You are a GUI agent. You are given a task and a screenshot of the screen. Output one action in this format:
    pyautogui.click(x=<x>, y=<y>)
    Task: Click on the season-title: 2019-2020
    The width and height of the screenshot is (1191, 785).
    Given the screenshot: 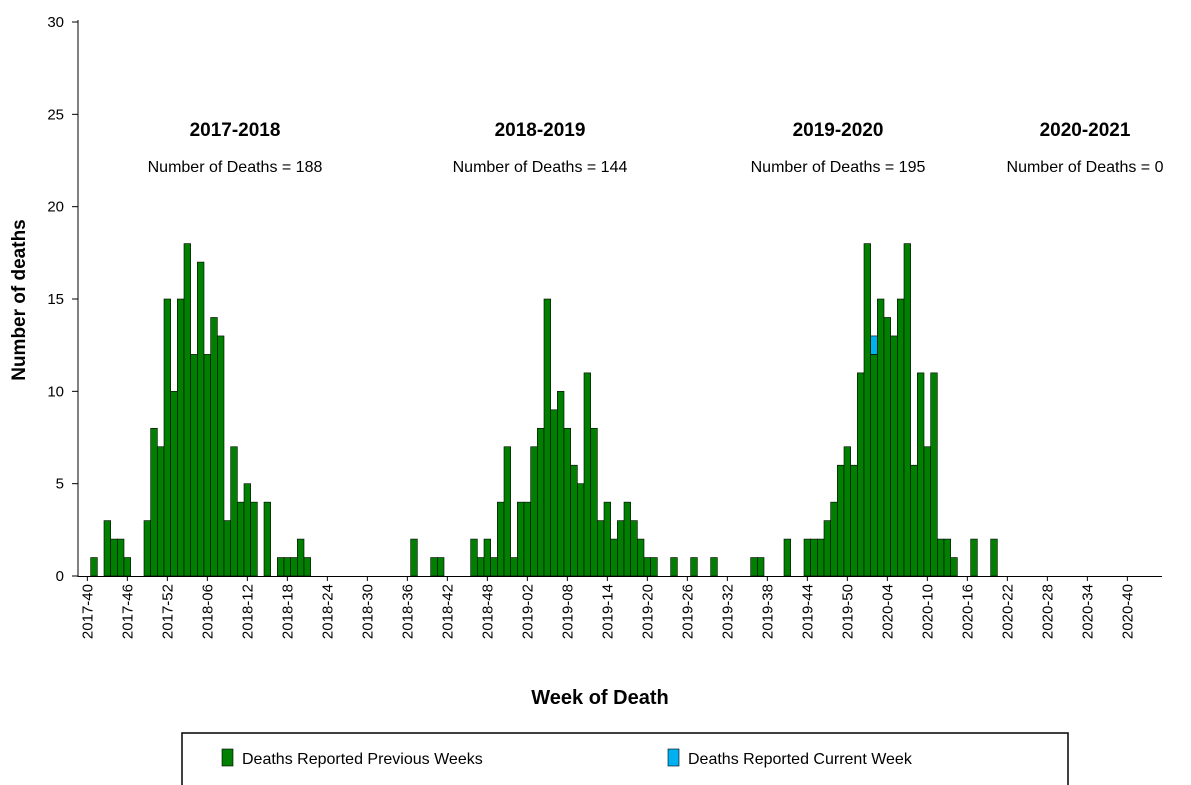 What is the action you would take?
    pyautogui.click(x=838, y=130)
    